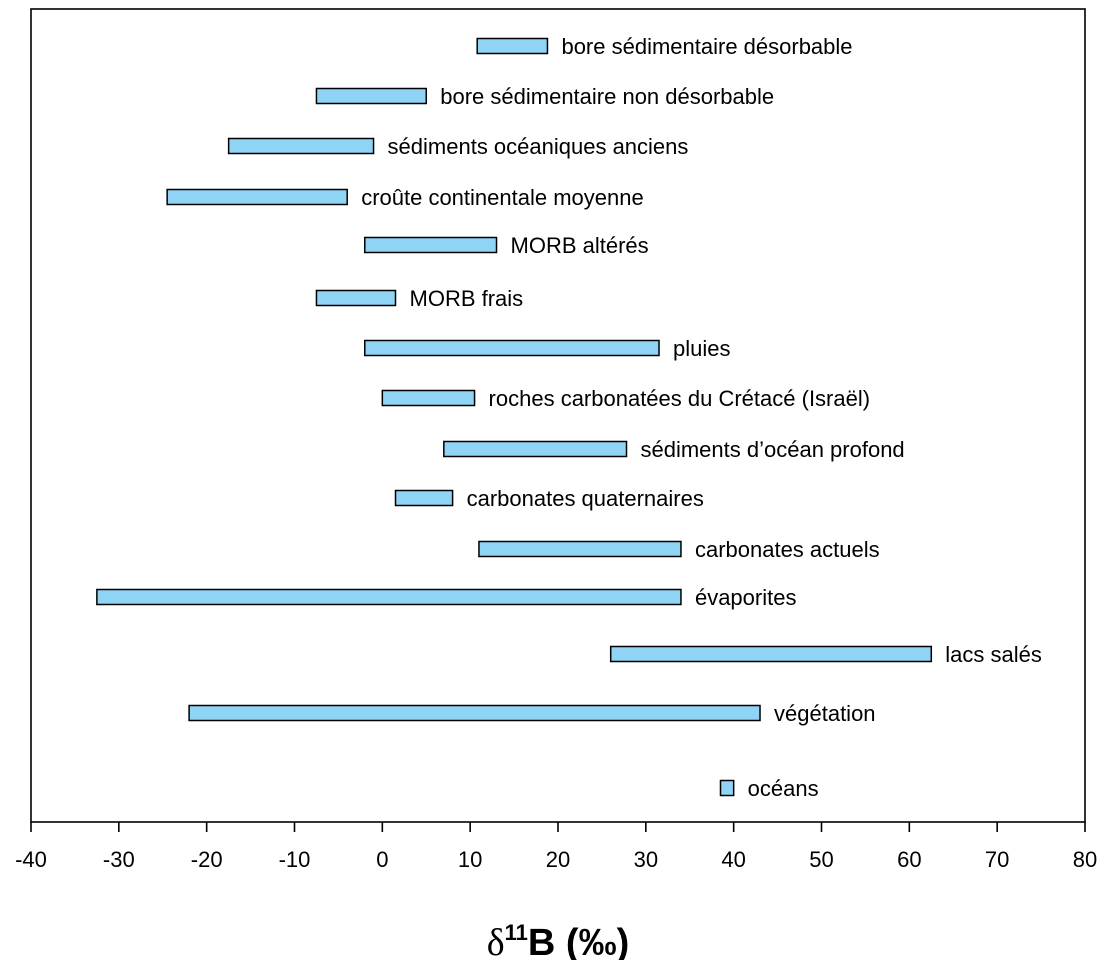 This screenshot has height=960, width=1101. Describe the element at coordinates (825, 713) in the screenshot. I see `bar-label: végétation` at that location.